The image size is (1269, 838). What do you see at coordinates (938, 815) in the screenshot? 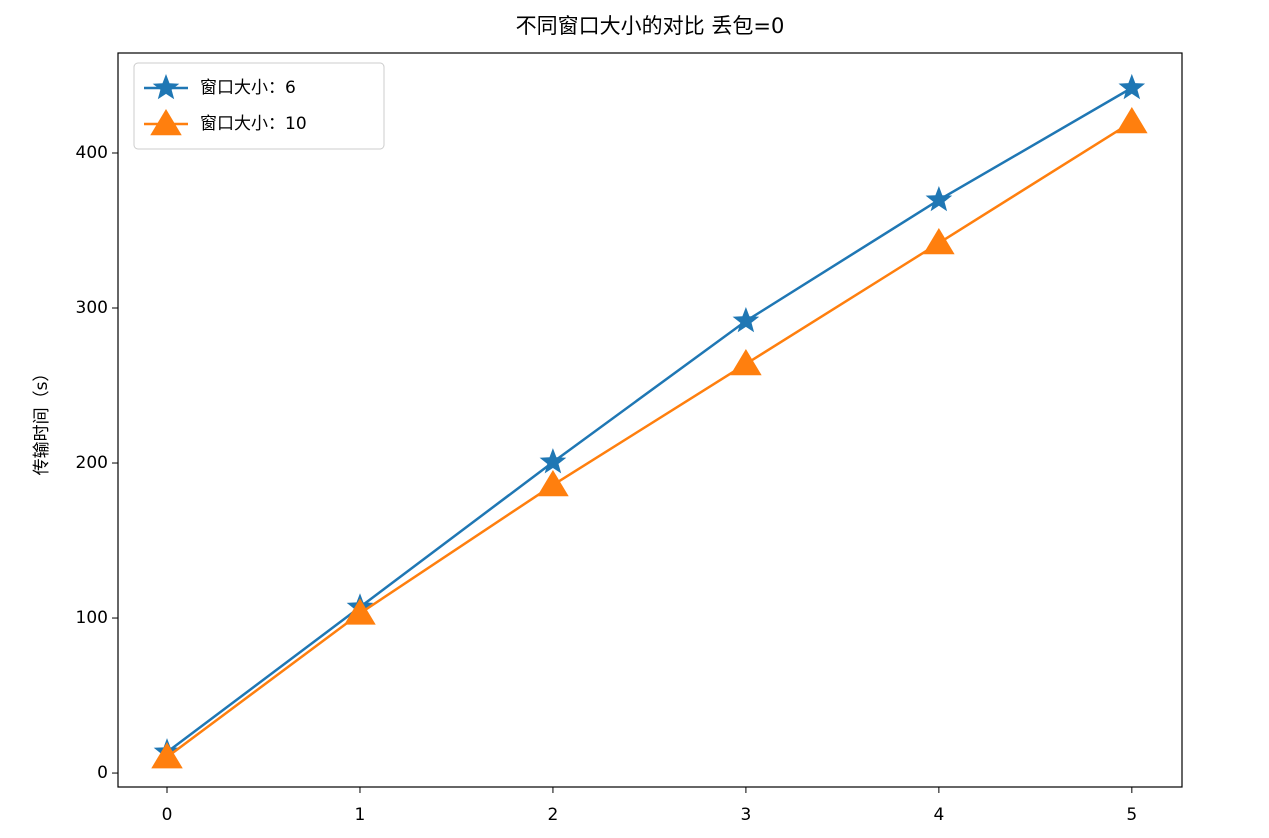
I see `x-tick-label: 4` at bounding box center [938, 815].